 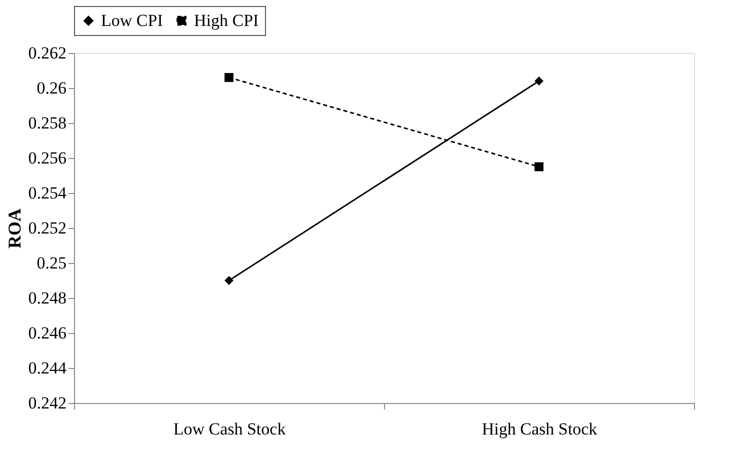 I want to click on y-tick-label: 0.258, so click(x=47, y=123).